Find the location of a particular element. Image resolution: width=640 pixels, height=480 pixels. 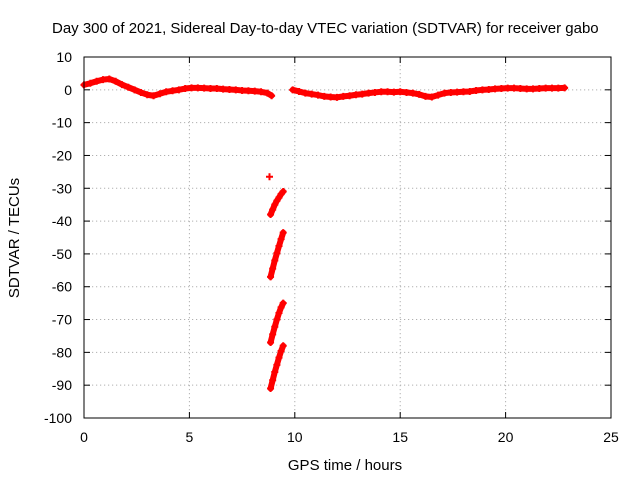

data-point is located at coordinates (270, 177).